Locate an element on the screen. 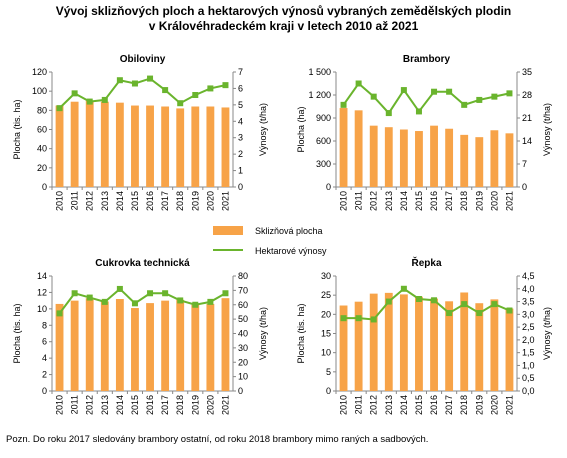  y-tick-label-right: 3,0 is located at coordinates (528, 314).